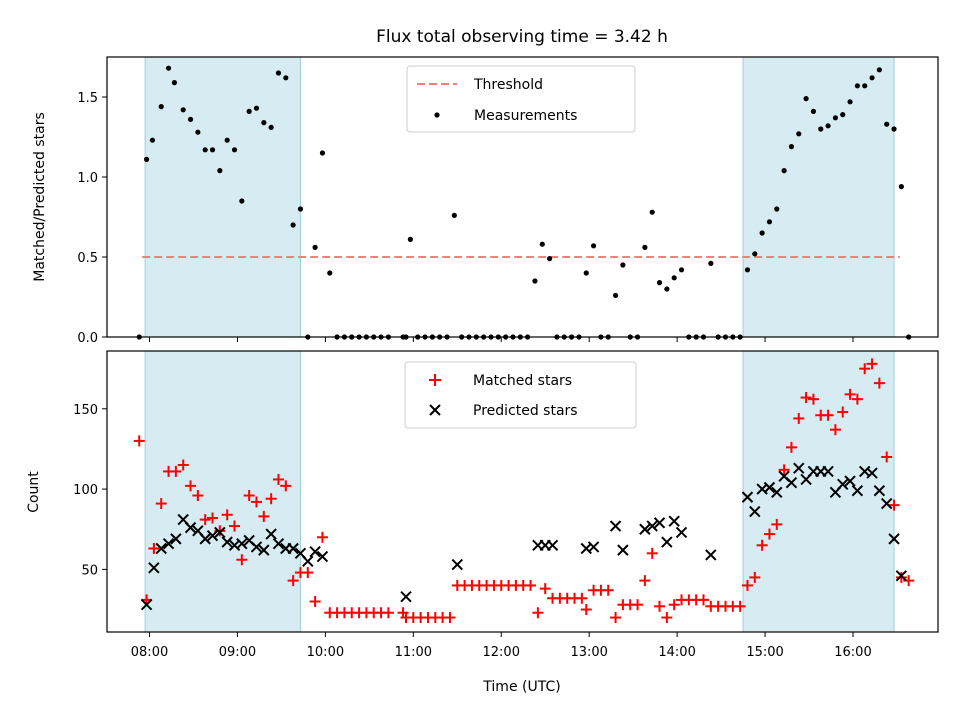  I want to click on x-tick-label: 16:00, so click(852, 652).